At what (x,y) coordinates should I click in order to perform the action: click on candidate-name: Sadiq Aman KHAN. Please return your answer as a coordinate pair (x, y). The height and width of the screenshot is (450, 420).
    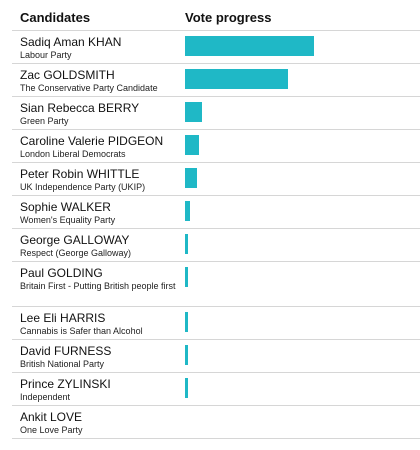
    Looking at the image, I should click on (71, 42).